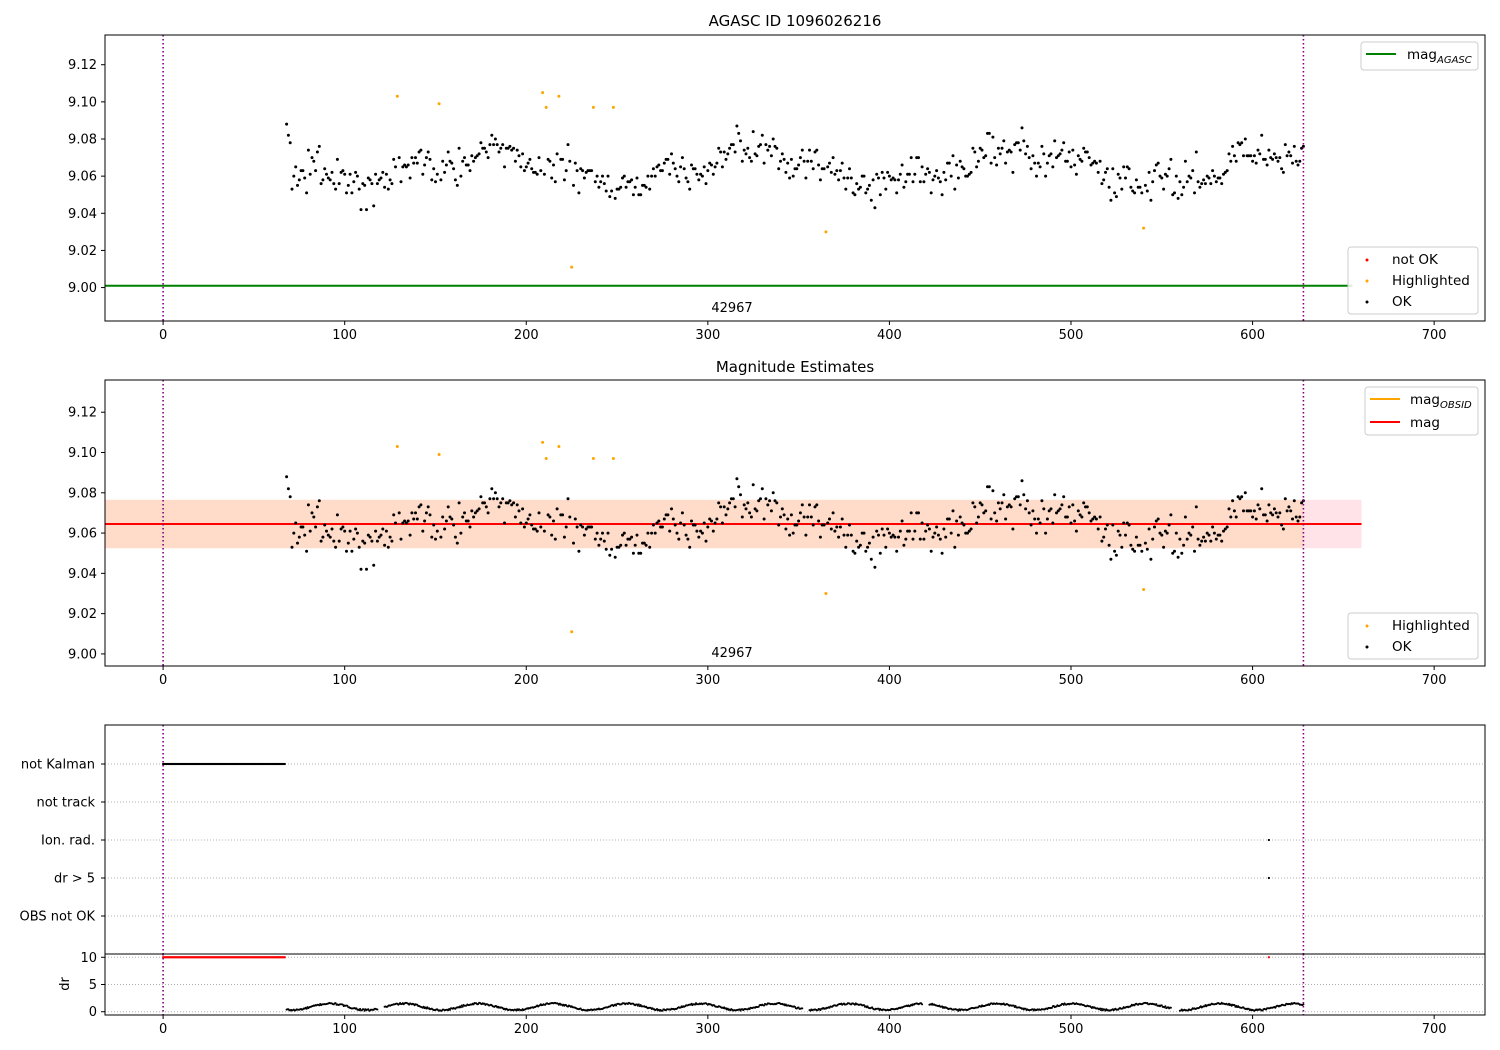  I want to click on agasc-ytick-label-0: 9.00, so click(82, 288).